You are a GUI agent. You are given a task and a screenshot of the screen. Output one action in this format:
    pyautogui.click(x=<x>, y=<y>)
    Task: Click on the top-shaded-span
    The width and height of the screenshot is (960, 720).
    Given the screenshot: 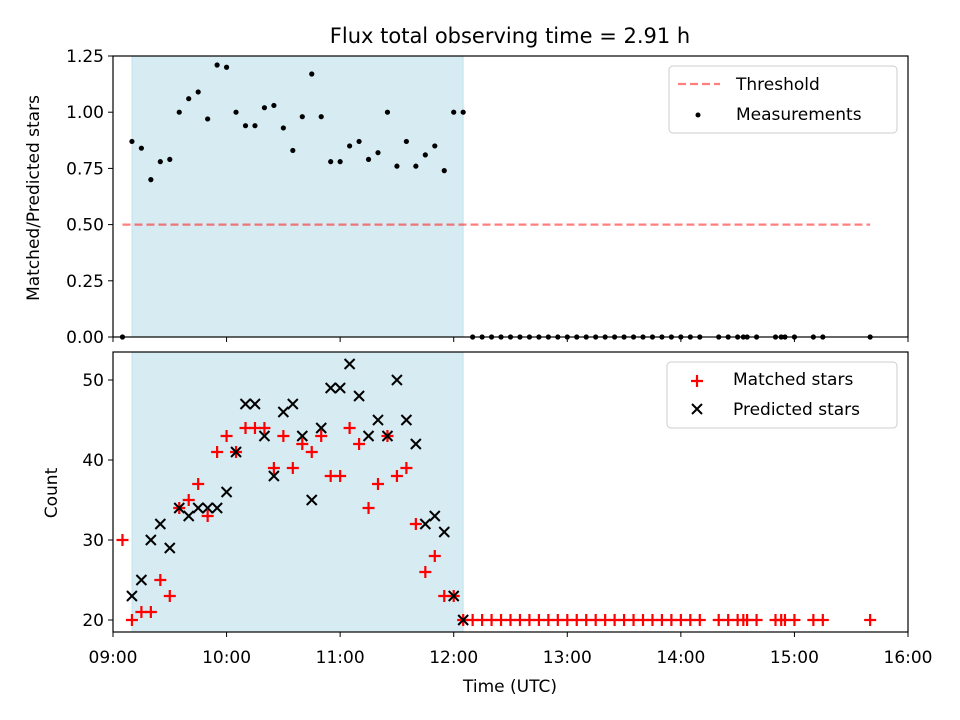 What is the action you would take?
    pyautogui.click(x=297, y=196)
    